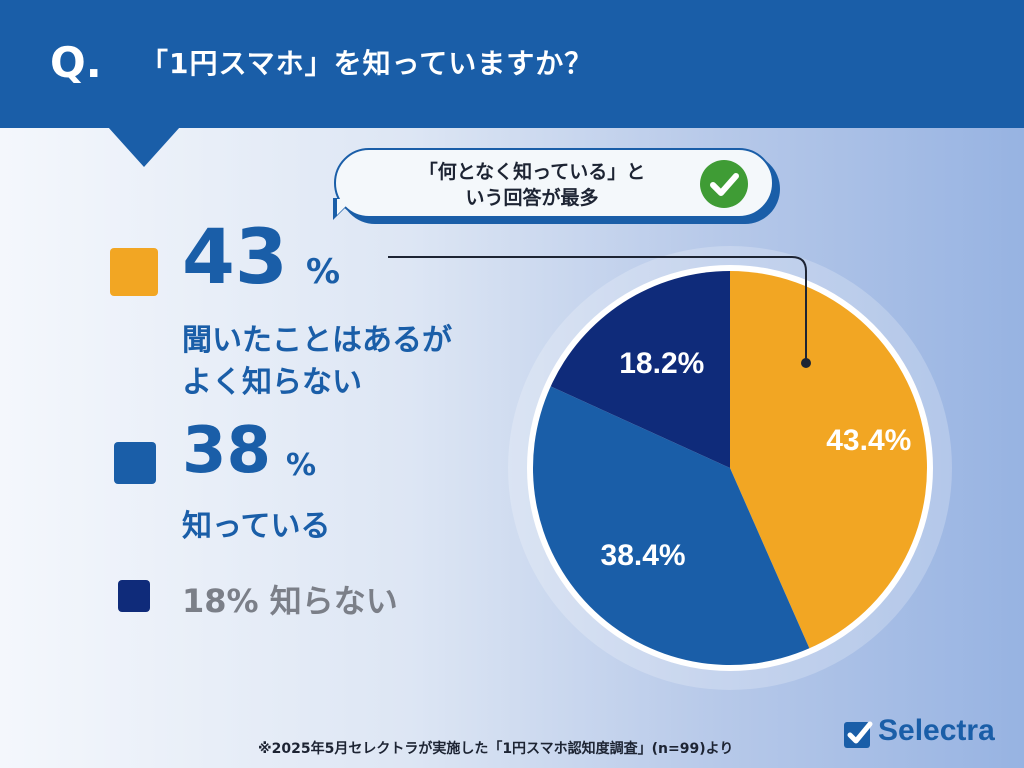 This screenshot has width=1024, height=768. What do you see at coordinates (532, 198) in the screenshot?
I see `callout-line-2: いう回答が最多` at bounding box center [532, 198].